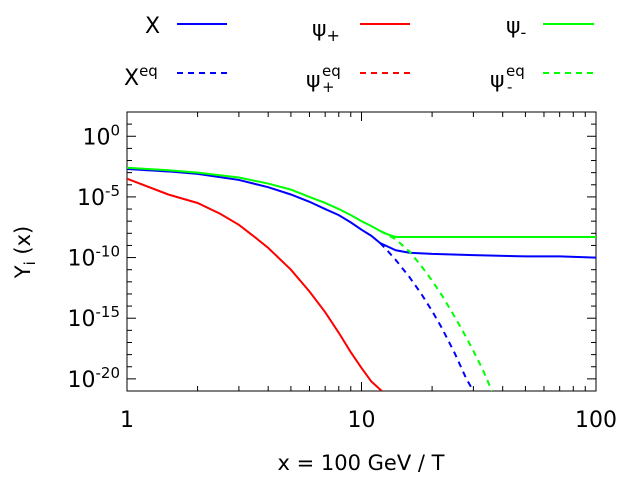 This screenshot has width=640, height=480. I want to click on x-tick-label: 100, so click(596, 420).